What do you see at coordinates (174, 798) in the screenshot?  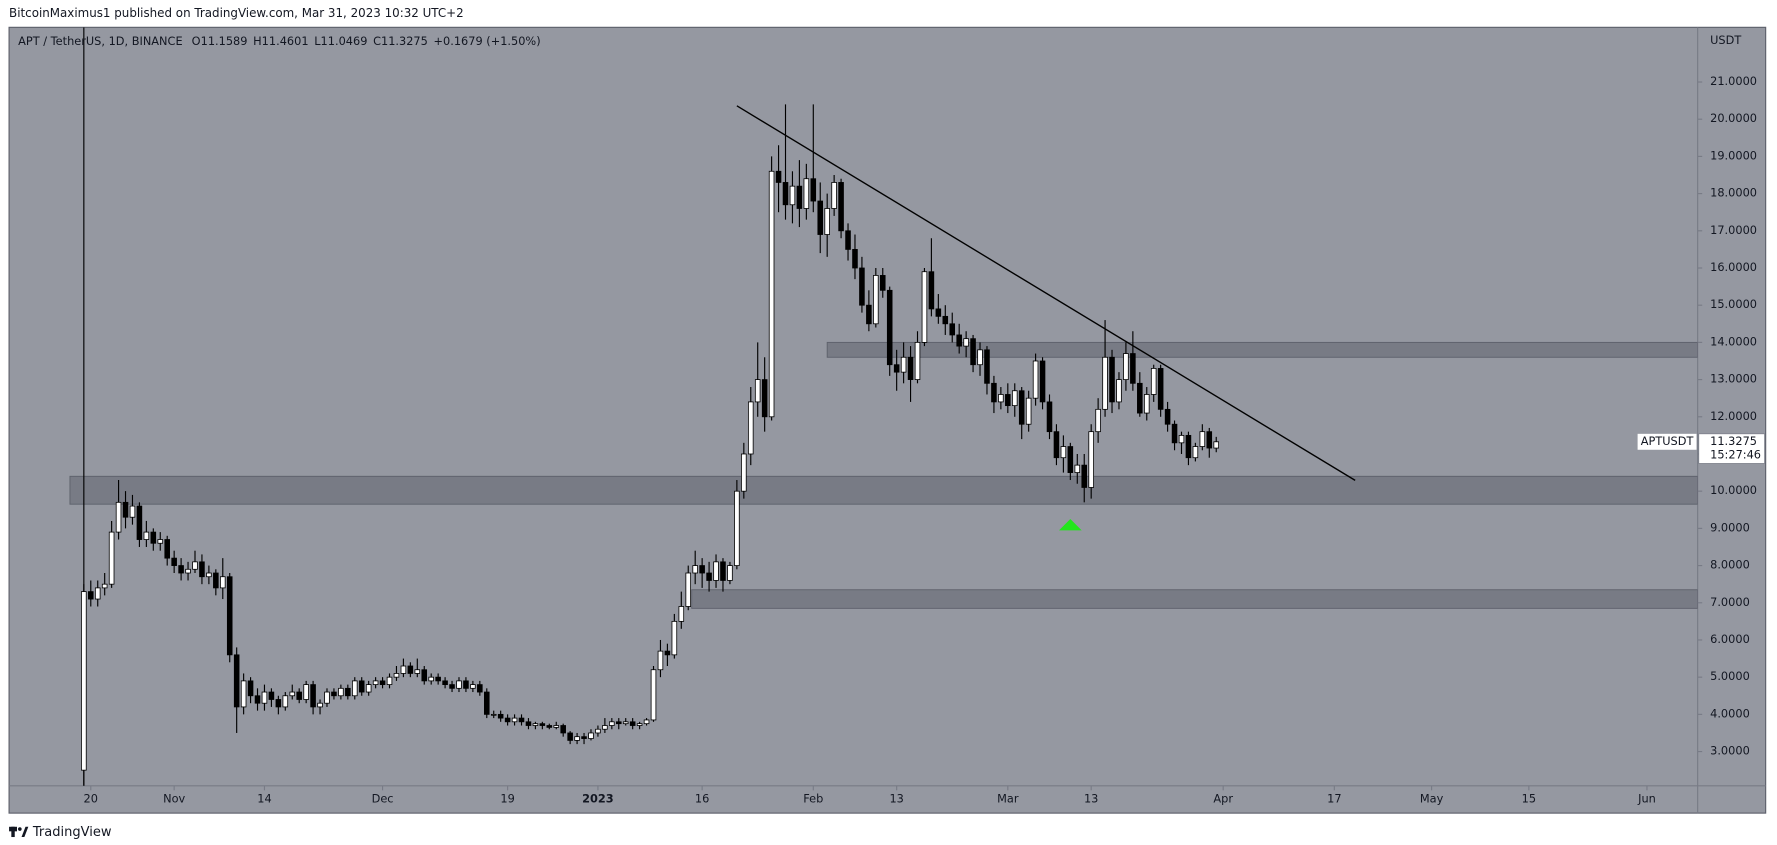 I see `x-tick-label: Nov` at bounding box center [174, 798].